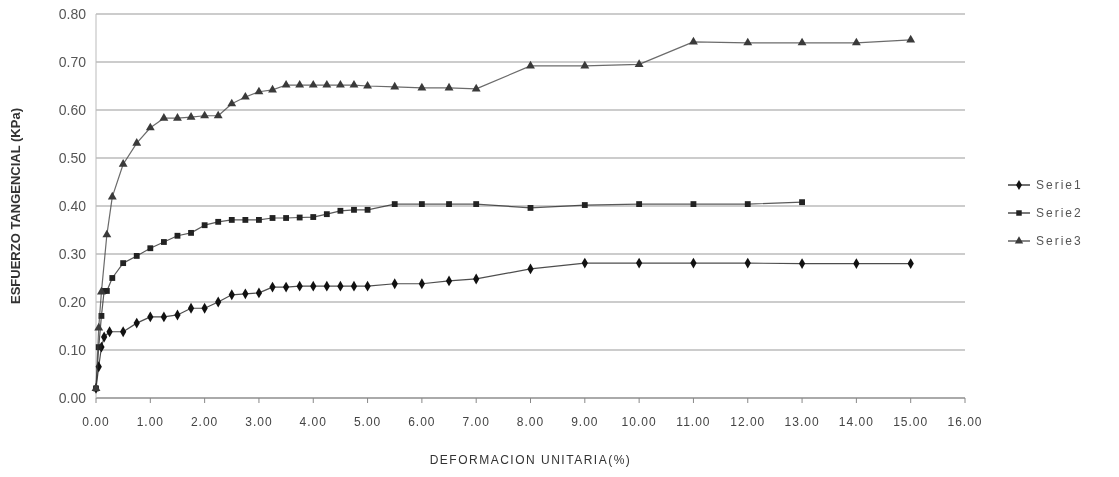 This screenshot has width=1119, height=477. Describe the element at coordinates (367, 422) in the screenshot. I see `x-tick-label: 5.00` at that location.